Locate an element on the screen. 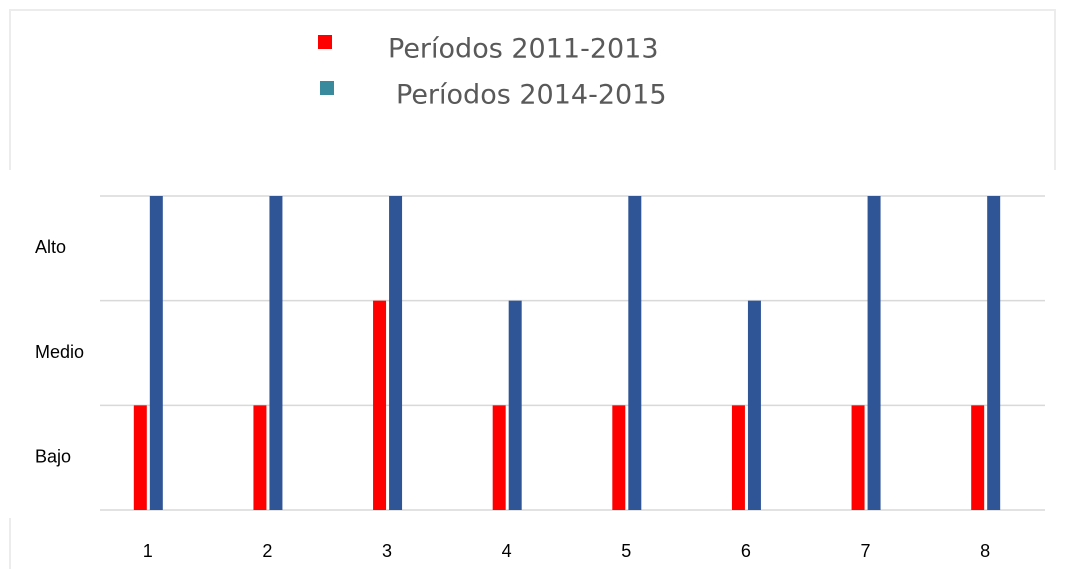 The image size is (1065, 569). x-tick-label: 8 is located at coordinates (985, 551).